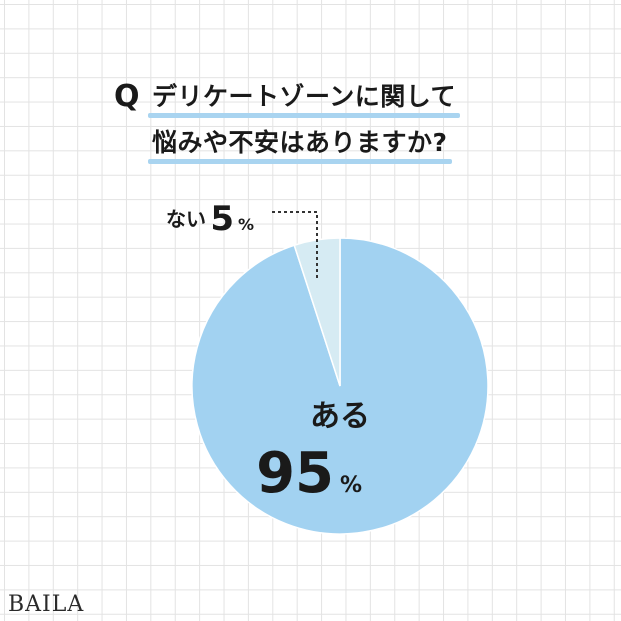 This screenshot has width=621, height=621. What do you see at coordinates (295, 244) in the screenshot?
I see `callout-leader-line` at bounding box center [295, 244].